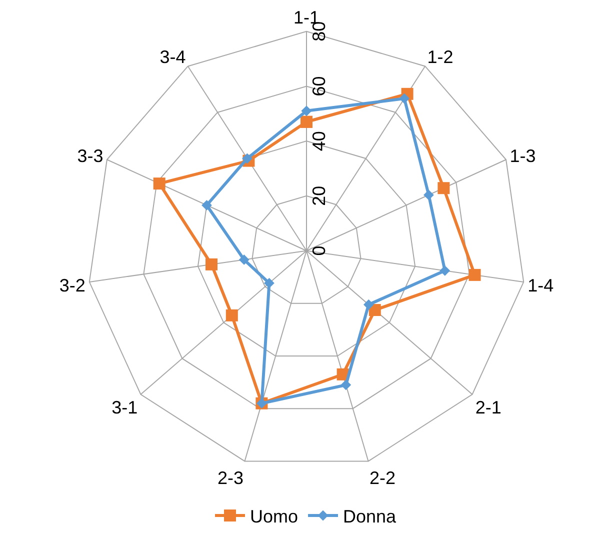 This screenshot has height=555, width=613. I want to click on y-tick-label: 20, so click(319, 196).